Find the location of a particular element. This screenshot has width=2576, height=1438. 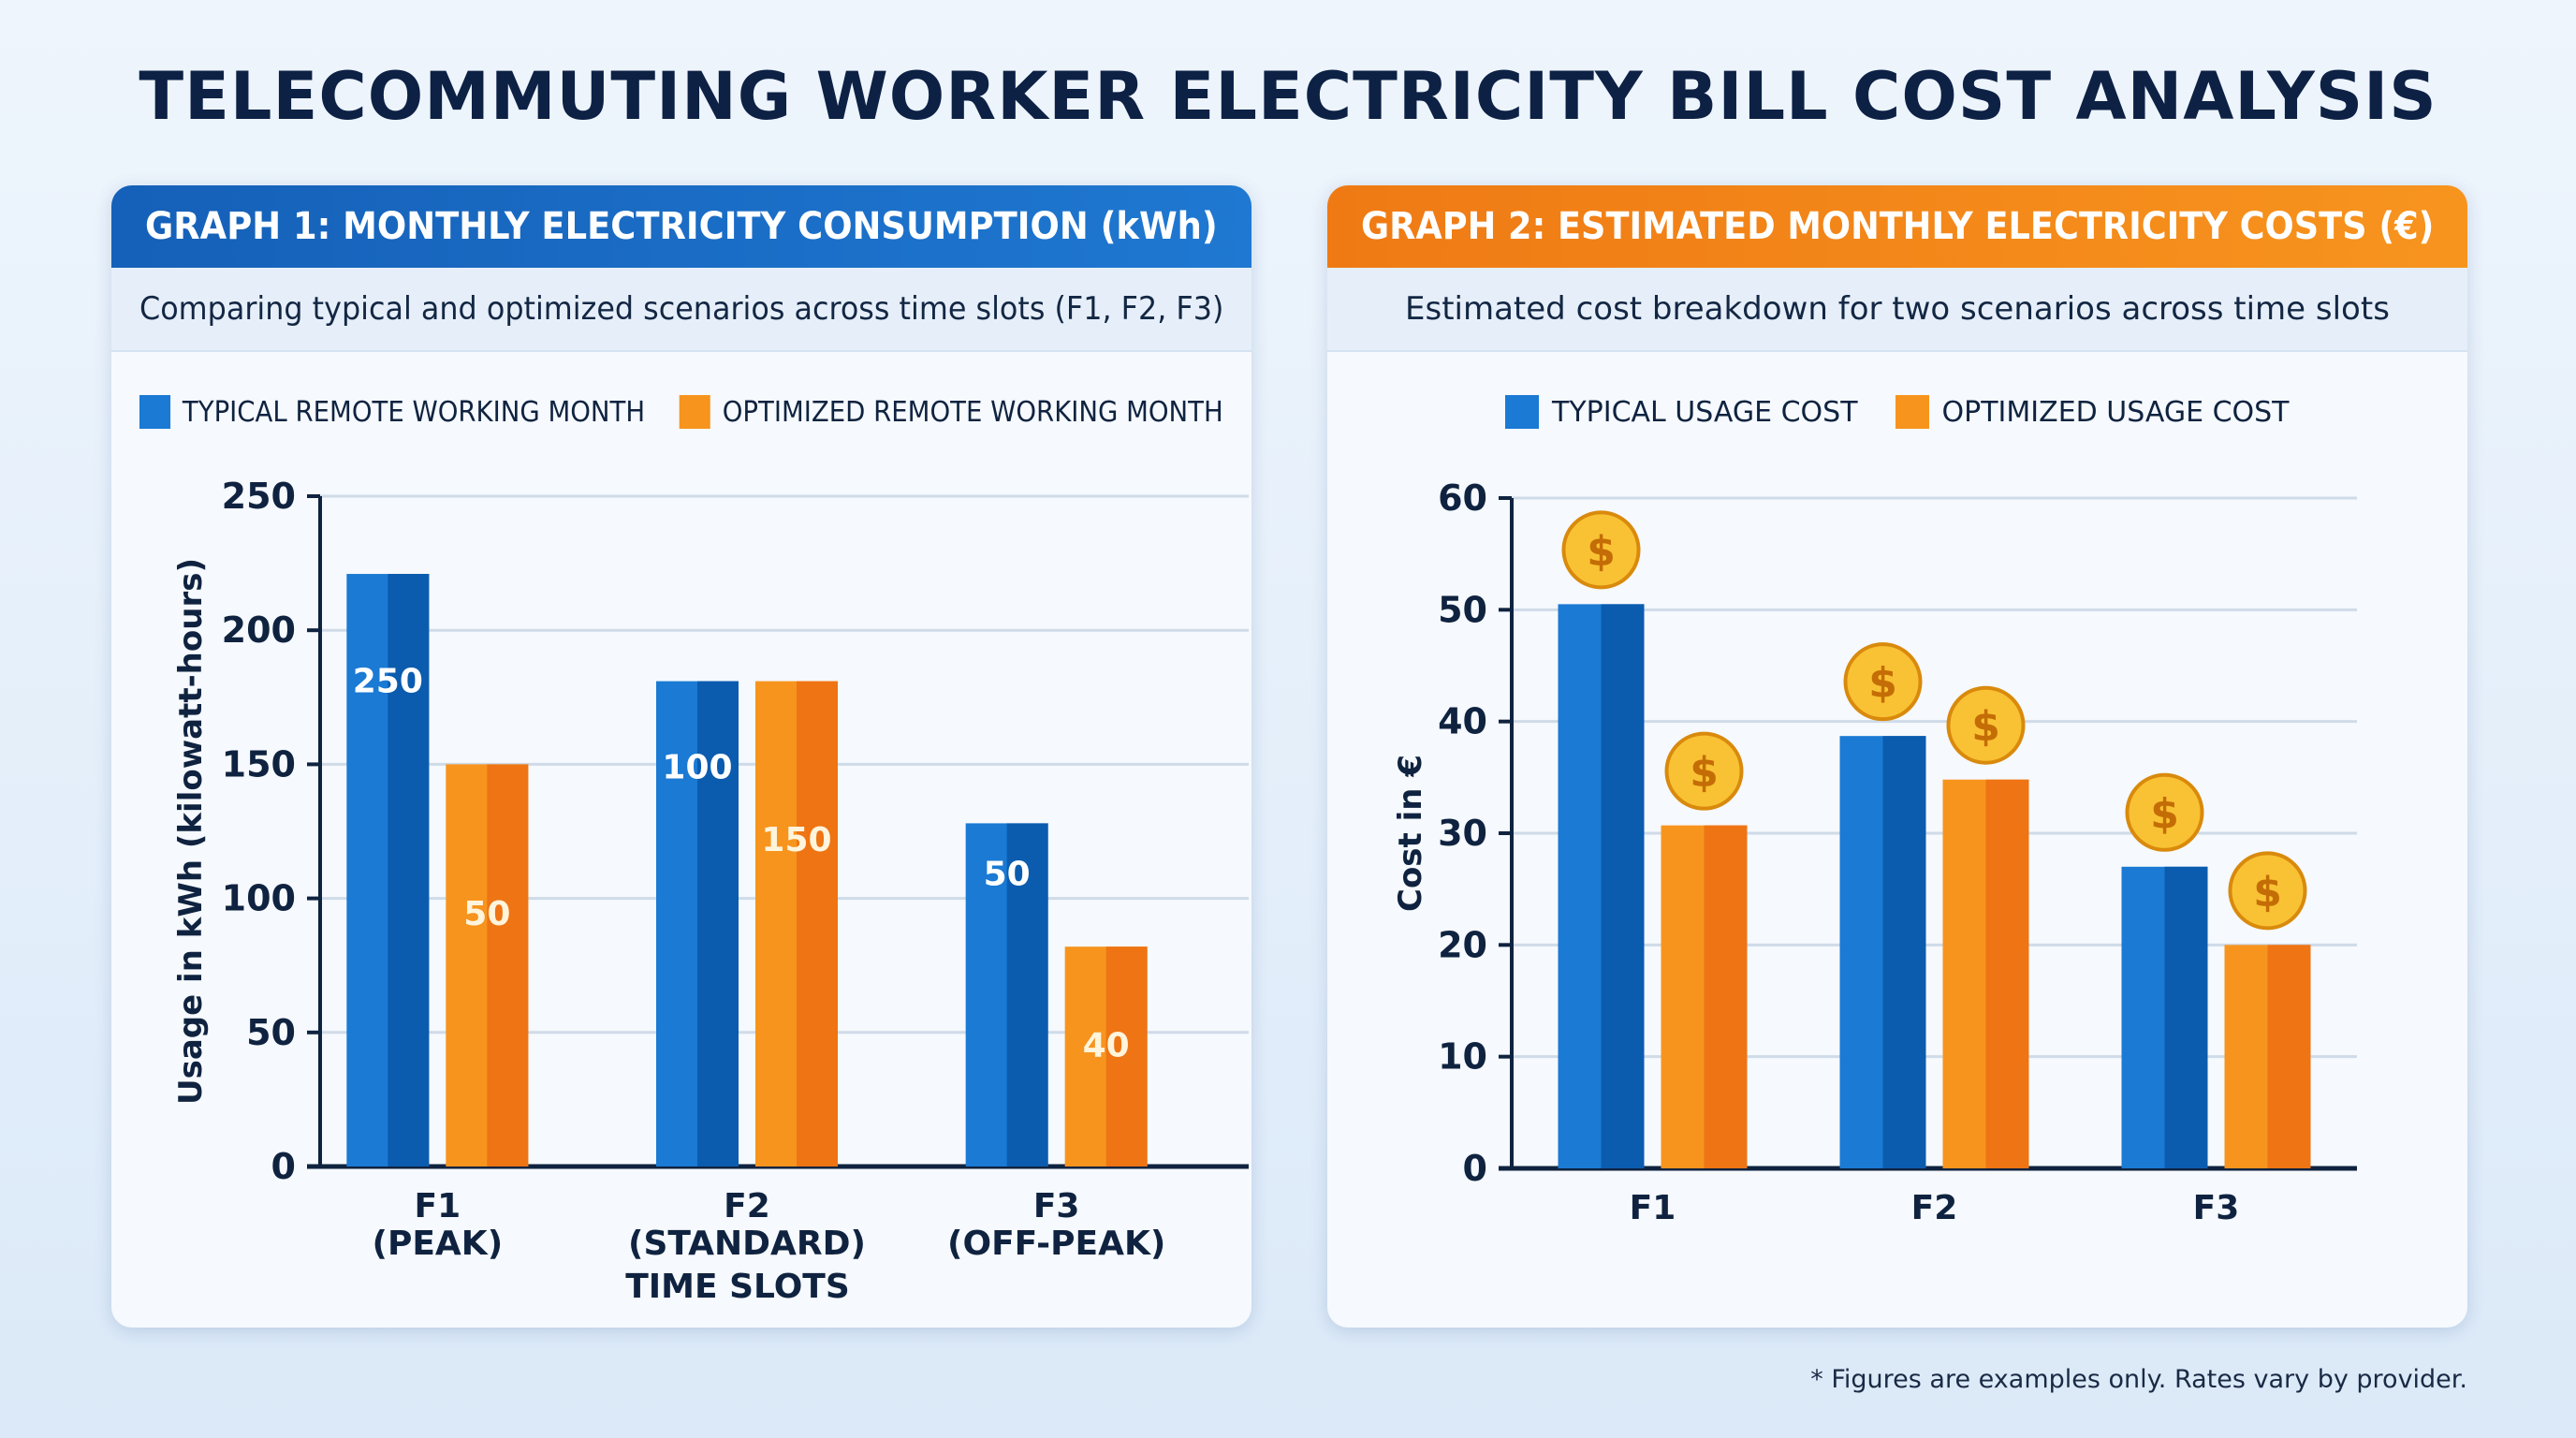

y-tick-label: 40 is located at coordinates (1462, 721).